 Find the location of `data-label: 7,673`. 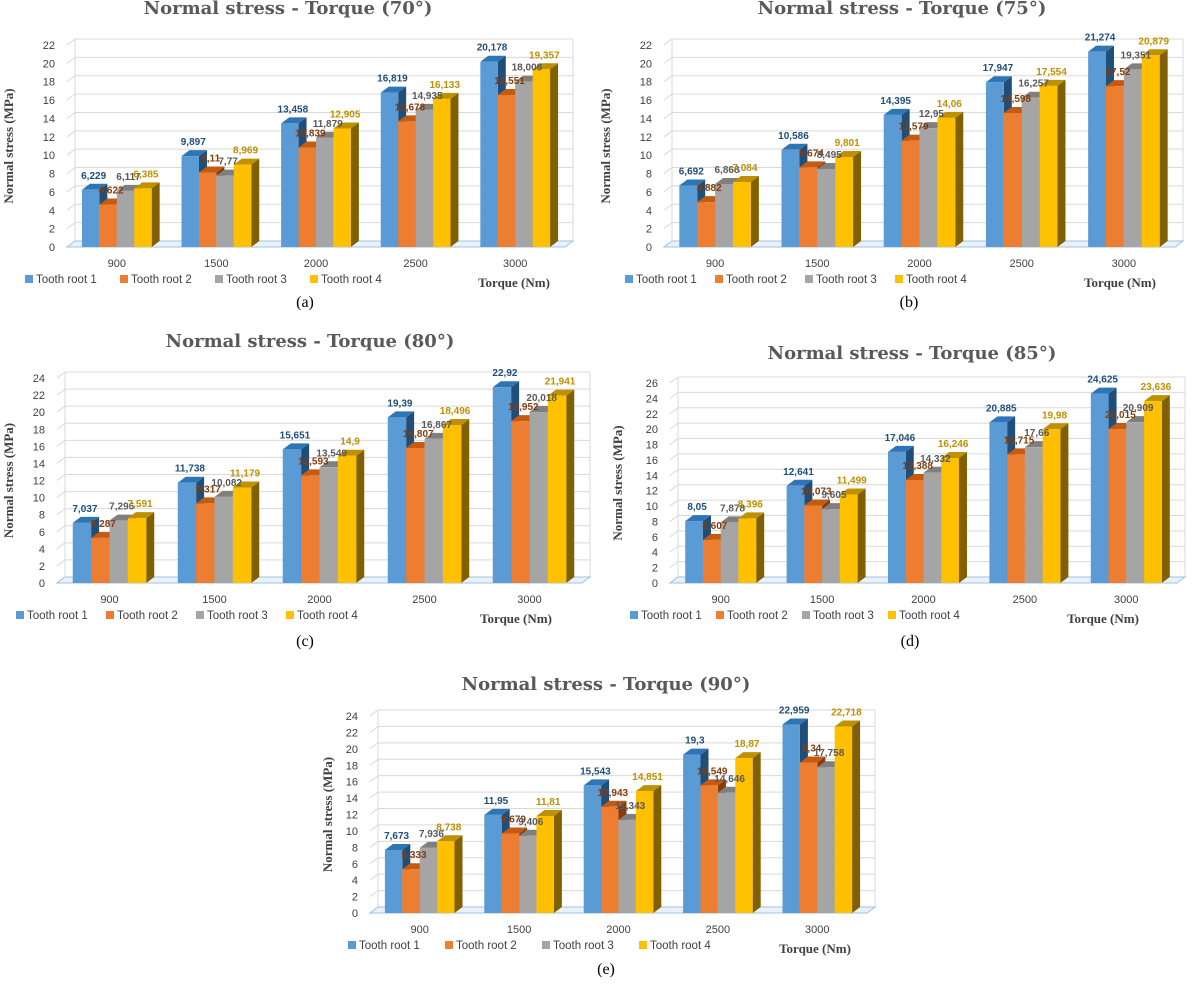

data-label: 7,673 is located at coordinates (396, 836).